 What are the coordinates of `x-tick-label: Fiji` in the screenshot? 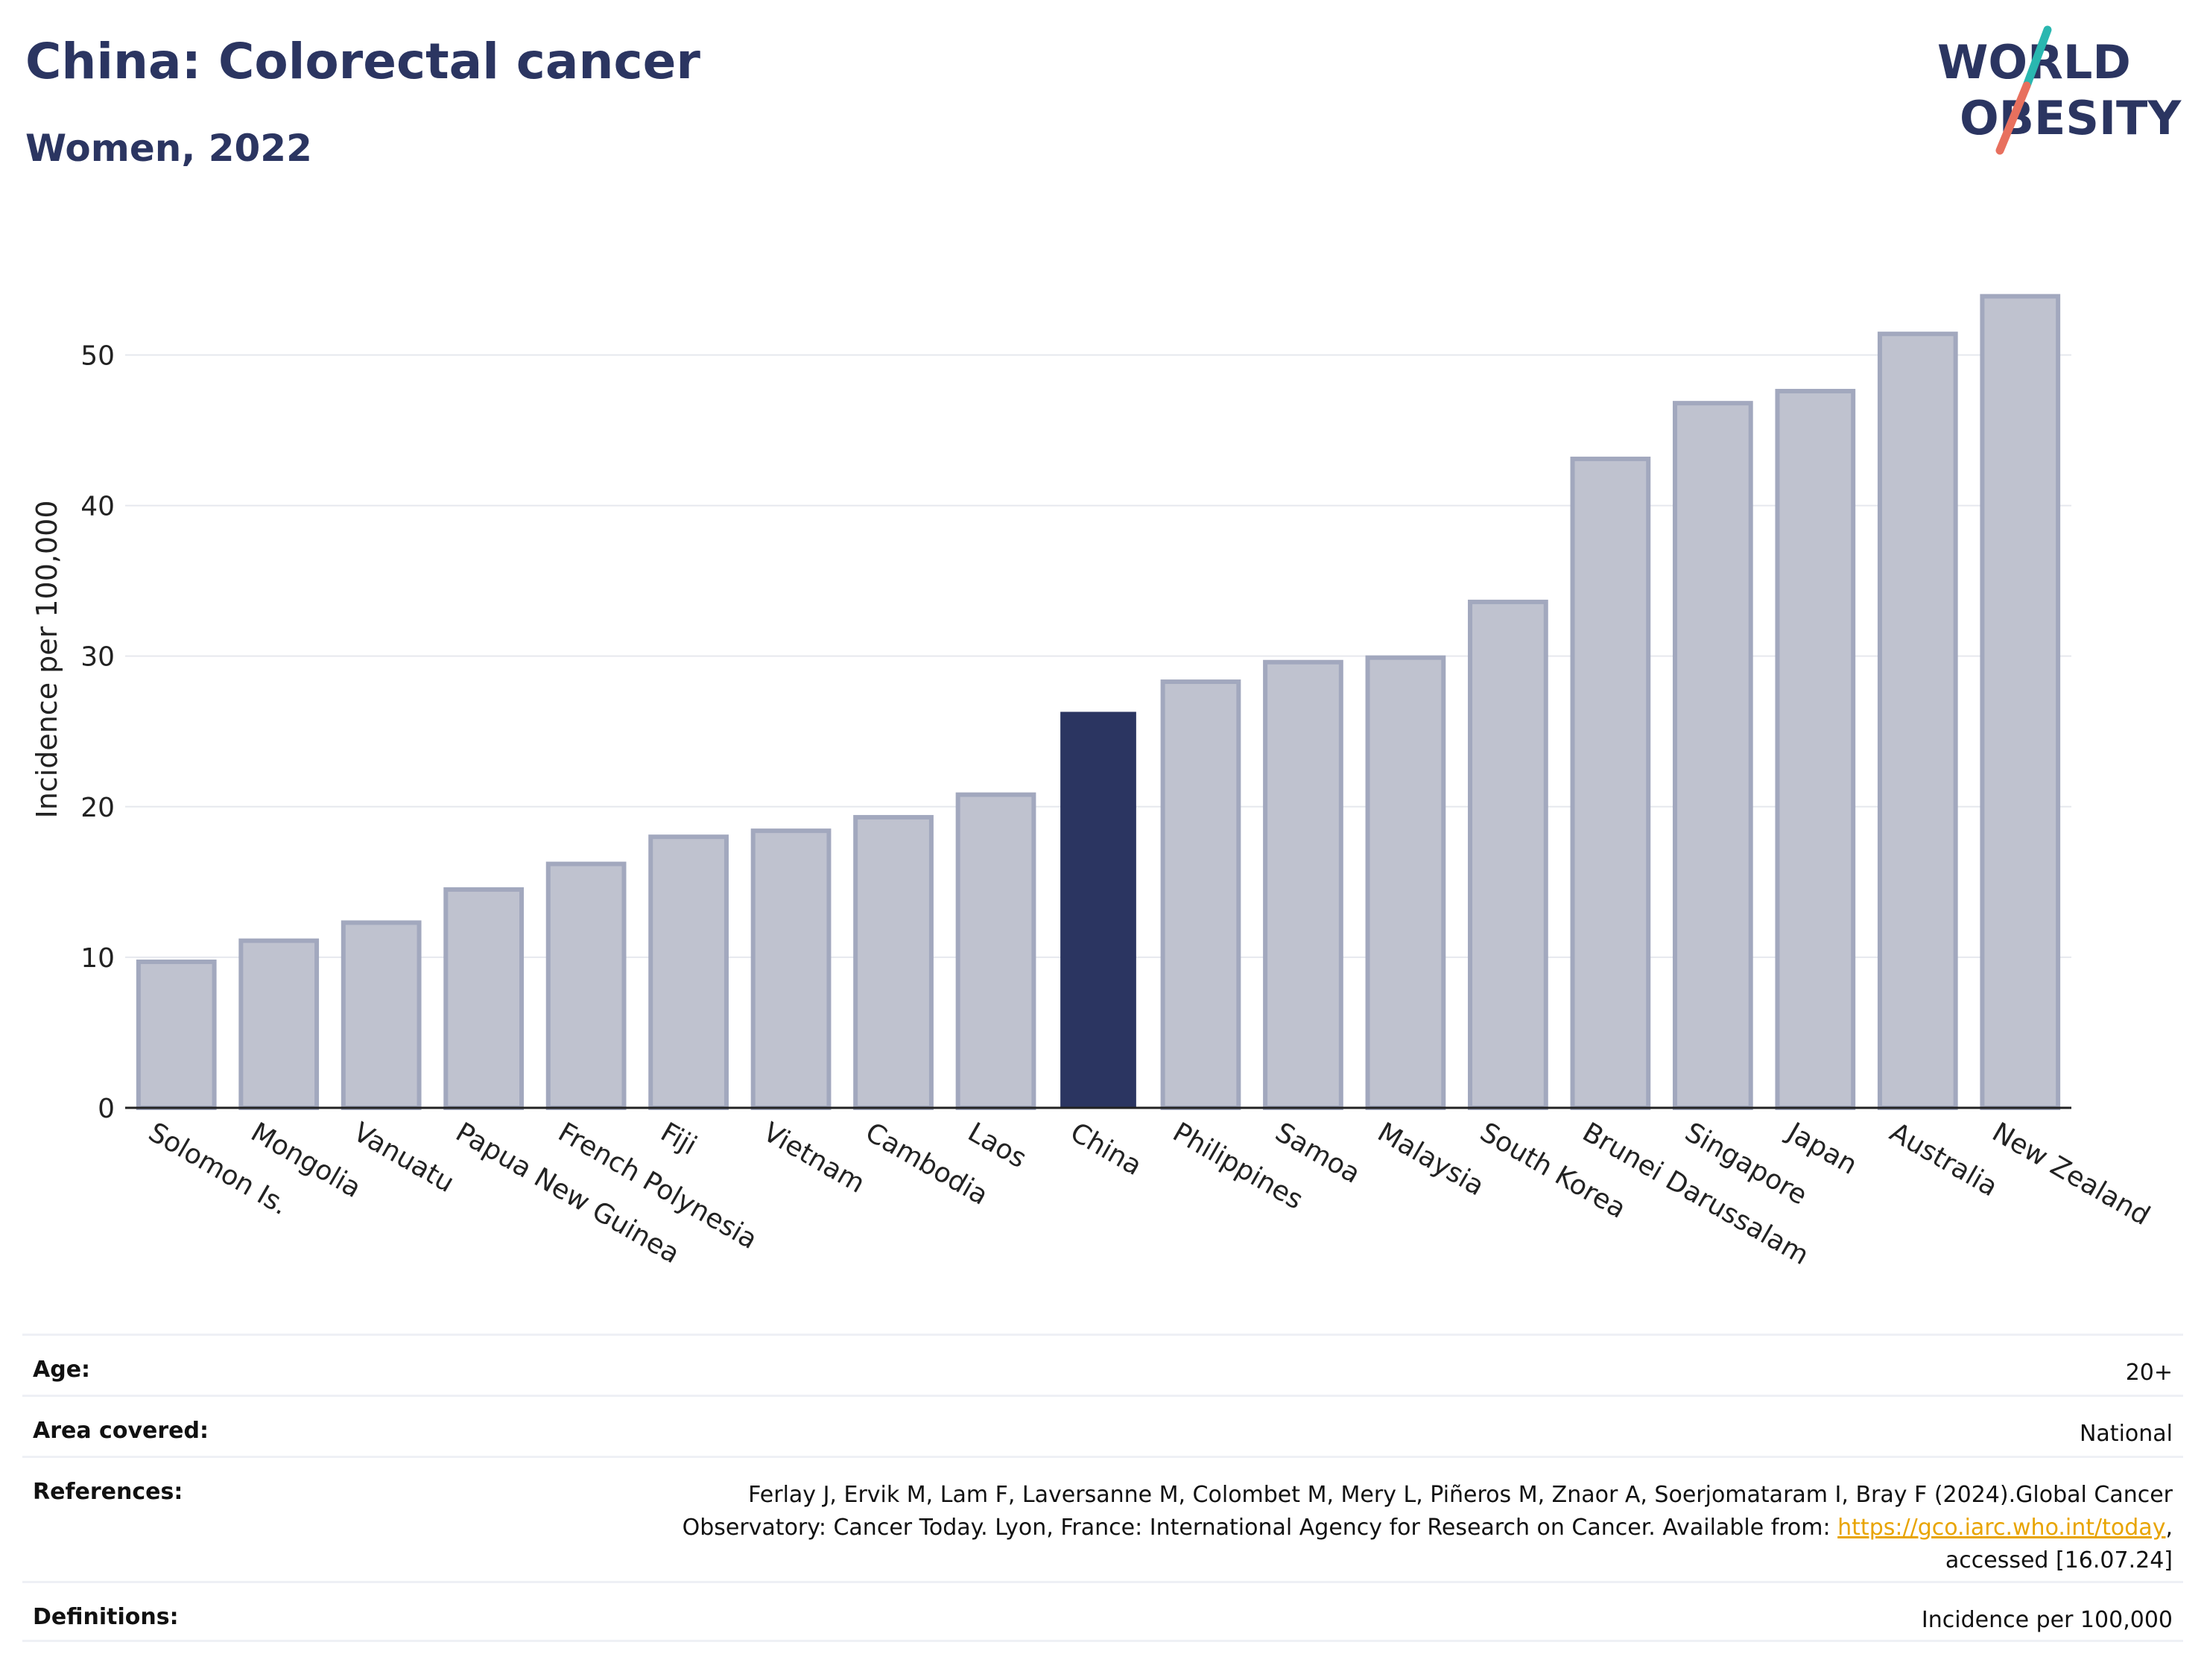 It's located at (679, 1139).